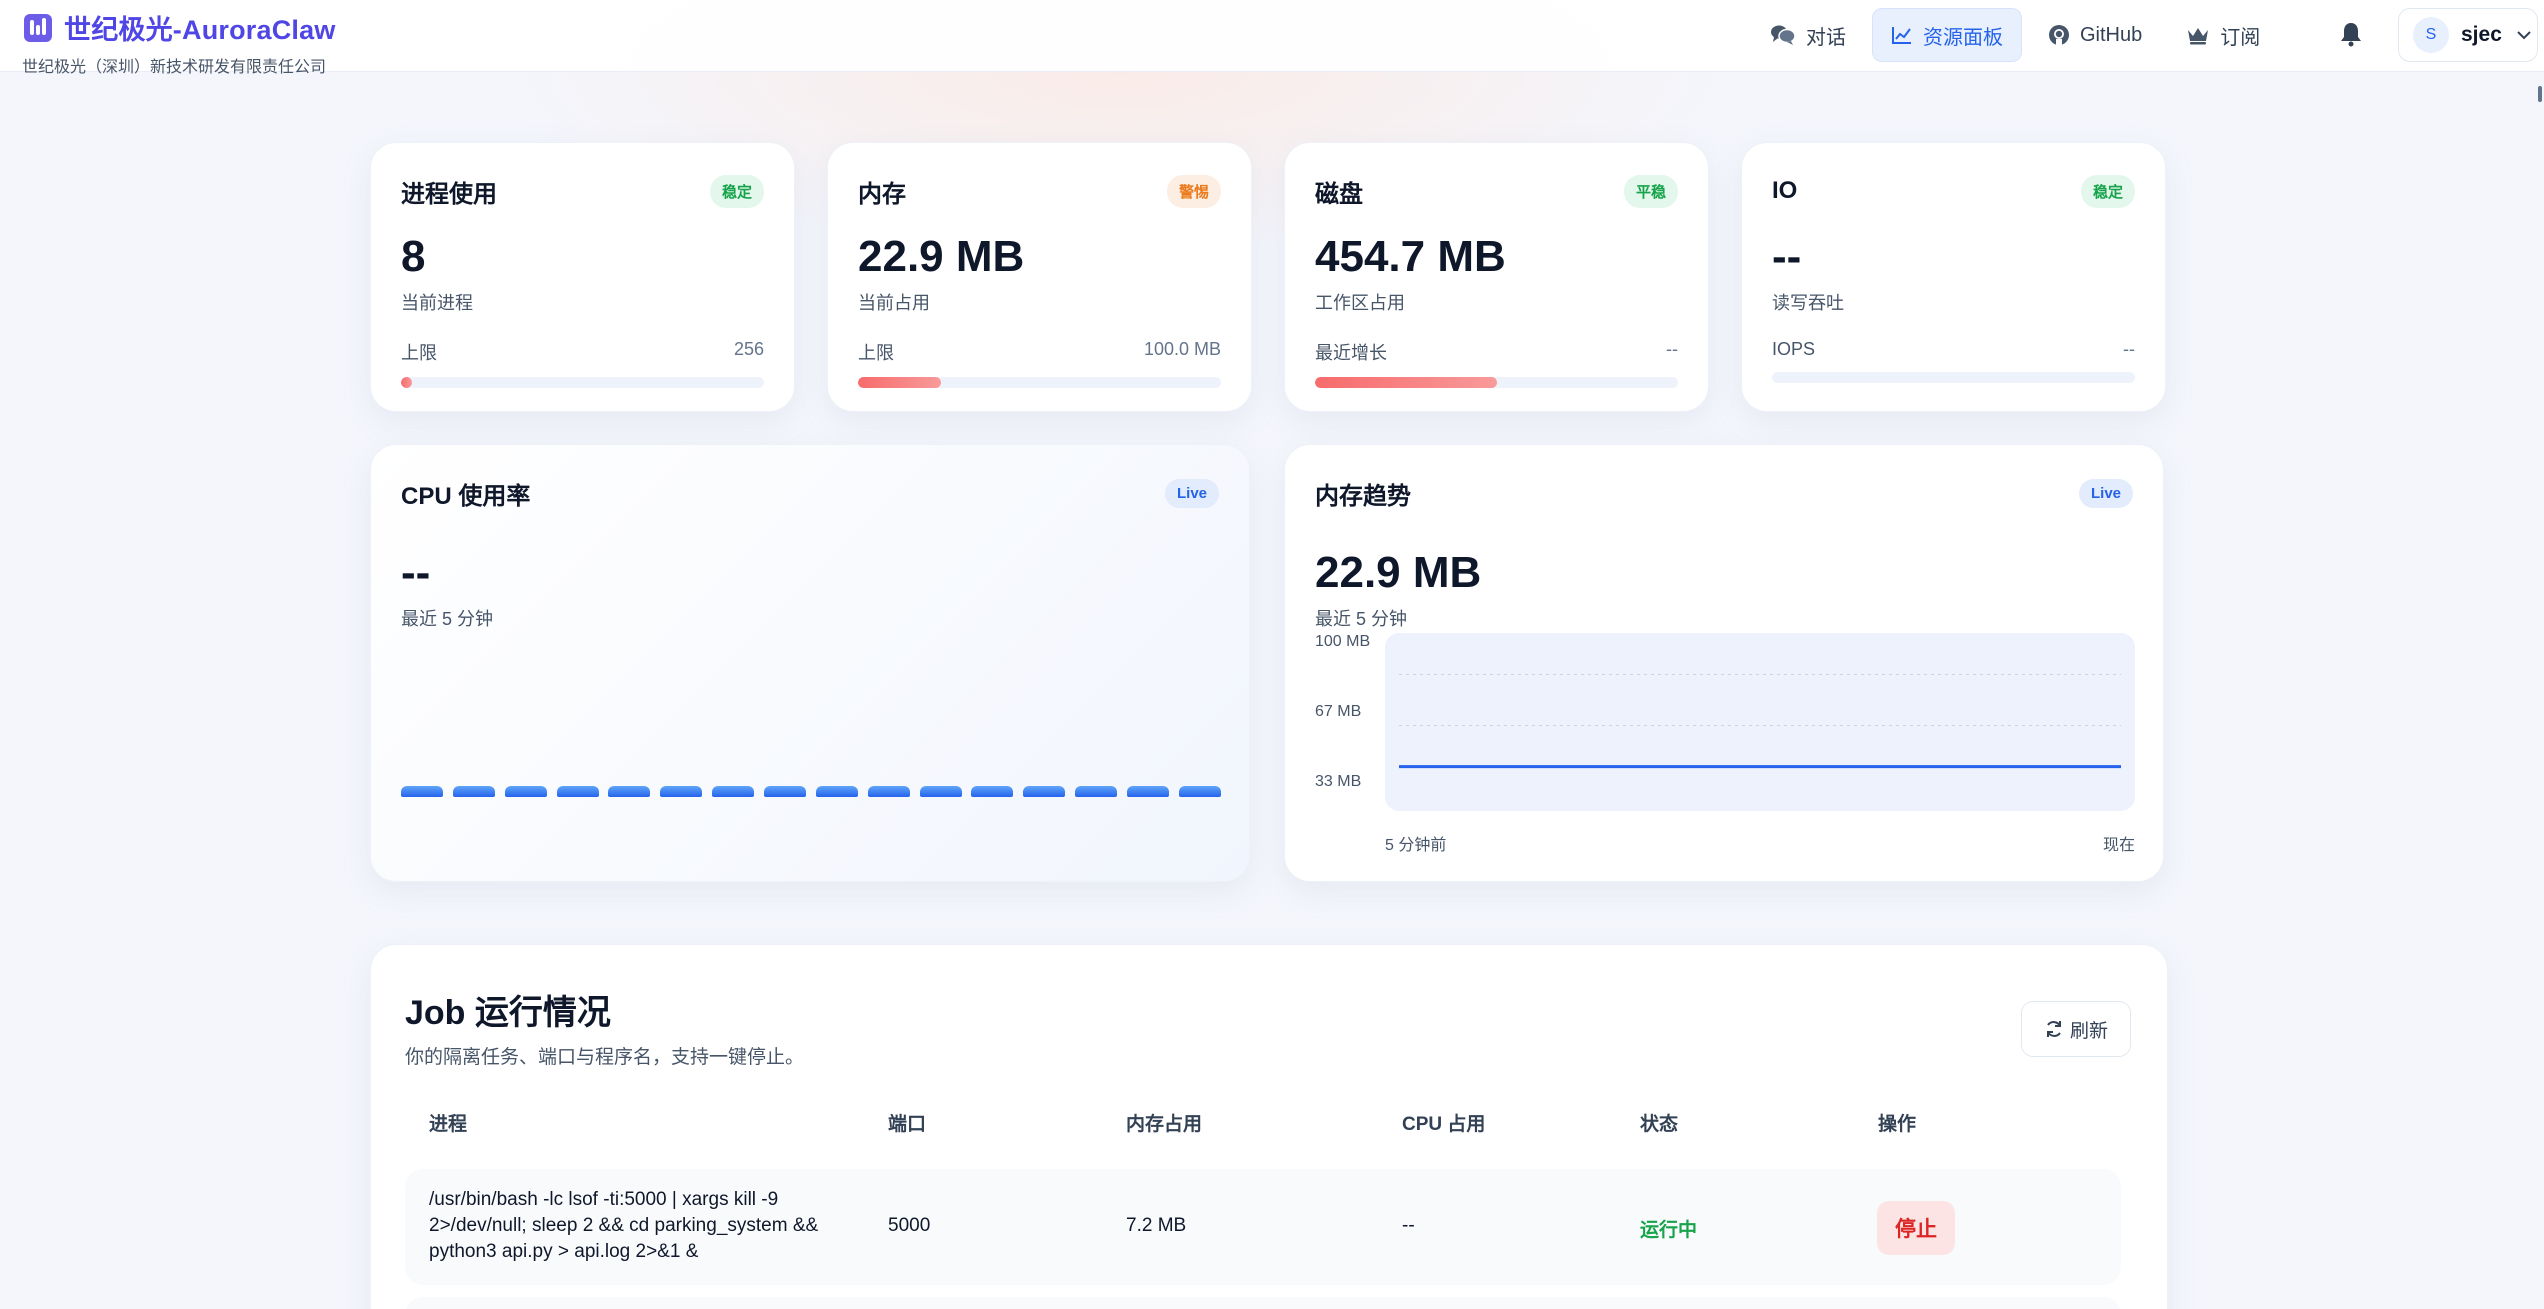  Describe the element at coordinates (1193, 191) in the screenshot. I see `status-badge: 警惕` at that location.